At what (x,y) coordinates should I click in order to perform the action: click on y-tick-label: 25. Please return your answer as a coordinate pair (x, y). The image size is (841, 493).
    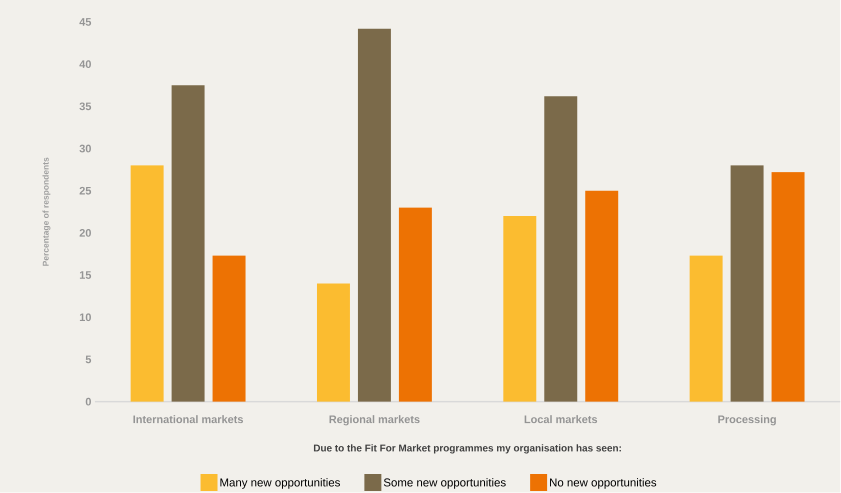
    Looking at the image, I should click on (86, 190).